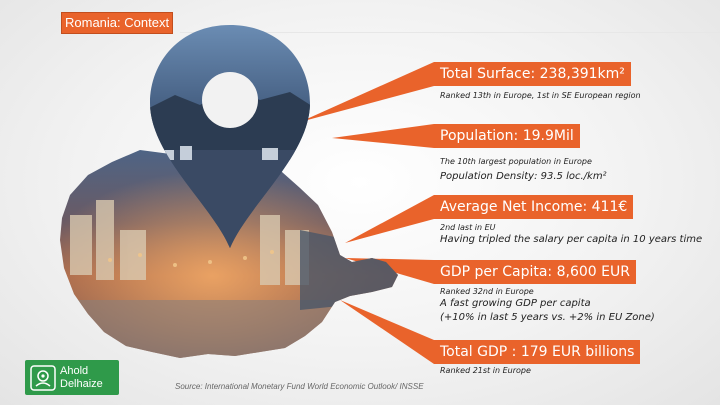  I want to click on stat-note-detail: A fast growing GDP per capita, so click(515, 303).